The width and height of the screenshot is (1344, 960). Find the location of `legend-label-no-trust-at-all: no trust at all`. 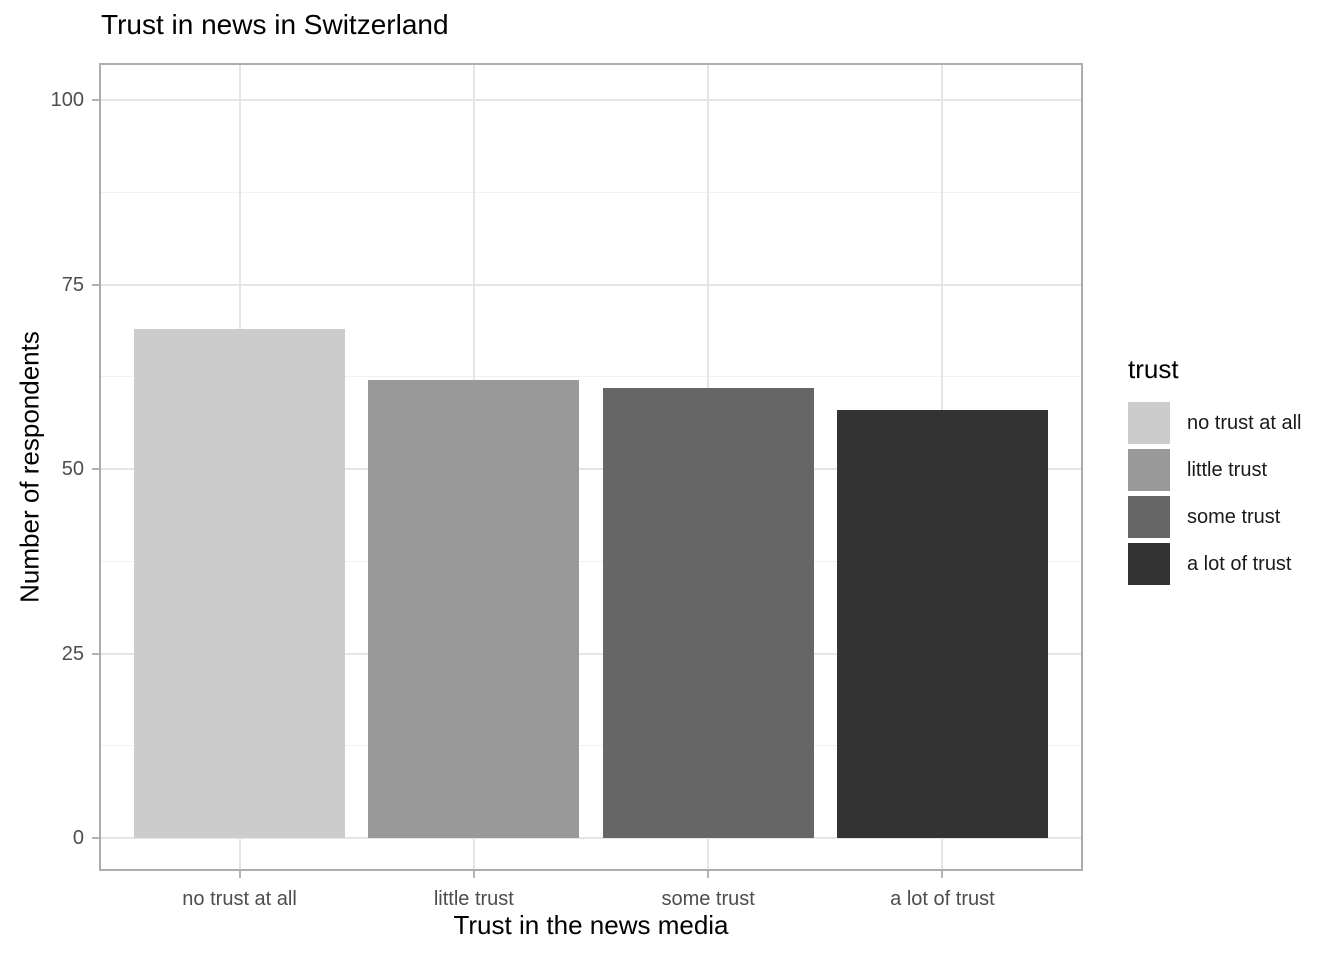

legend-label-no-trust-at-all: no trust at all is located at coordinates (1244, 422).